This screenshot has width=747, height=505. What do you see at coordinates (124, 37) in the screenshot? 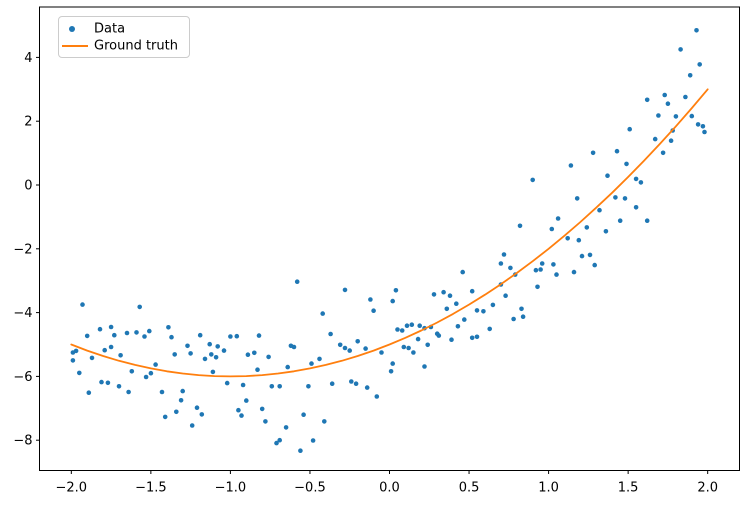
I see `legend: Data Ground truth` at bounding box center [124, 37].